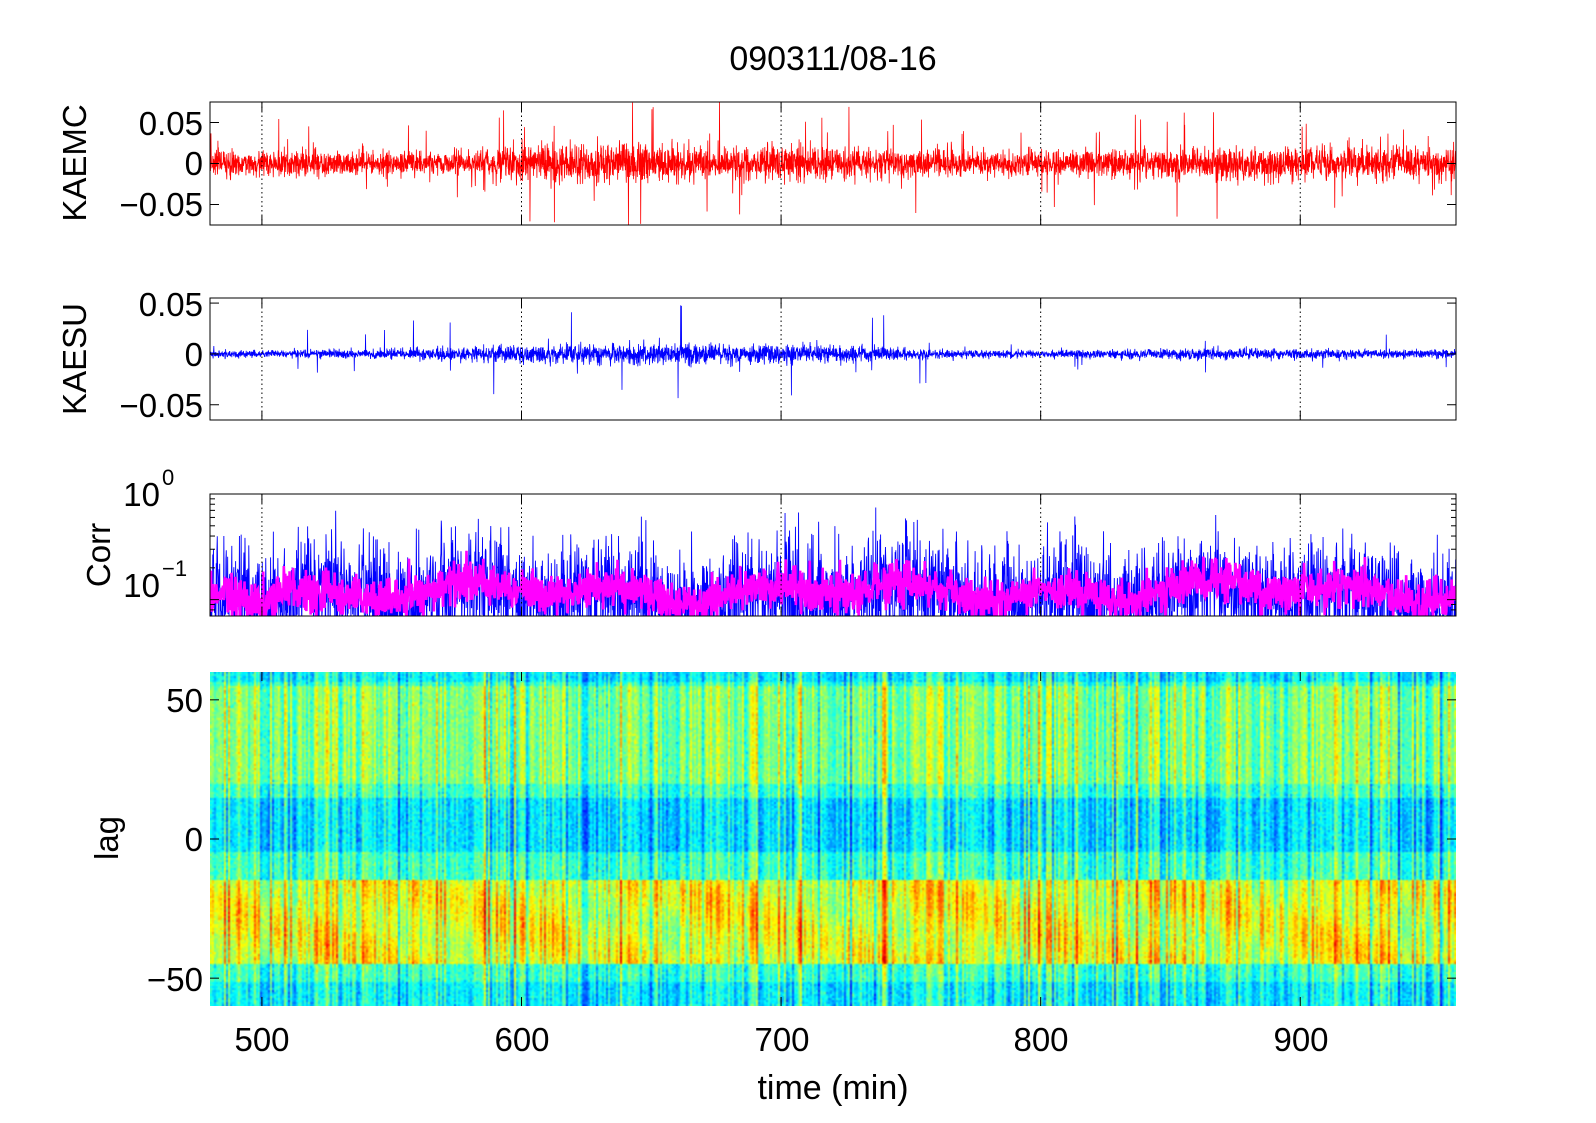 The width and height of the screenshot is (1596, 1123). What do you see at coordinates (74, 162) in the screenshot?
I see `kaemc-ylabel: KAEMC` at bounding box center [74, 162].